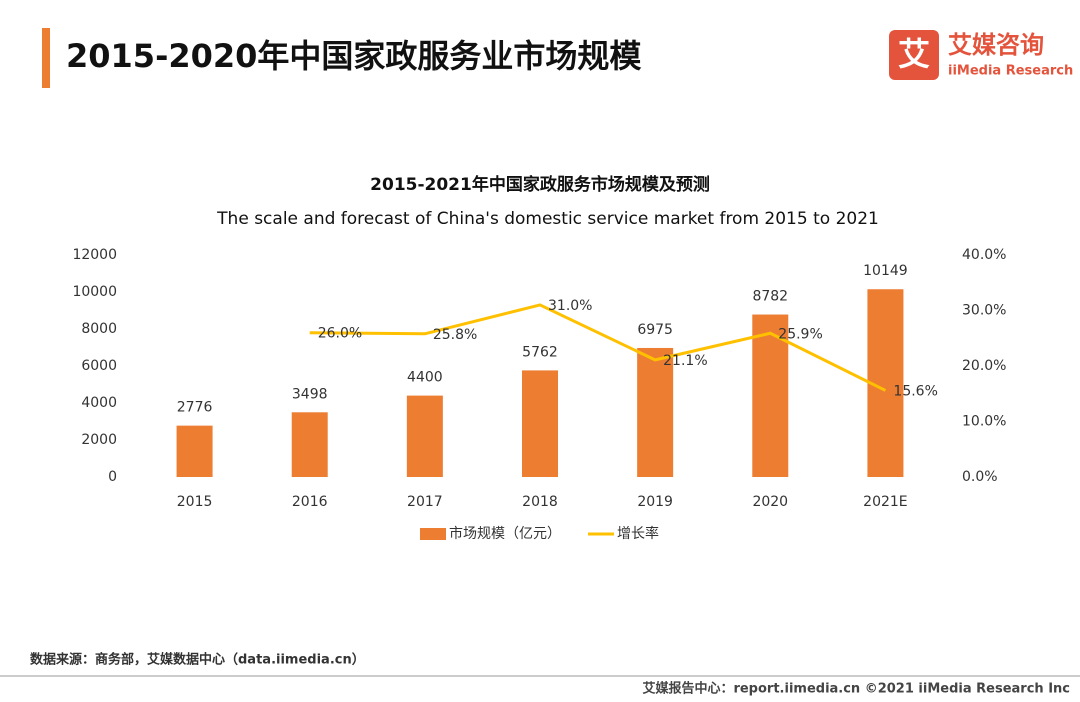 The image size is (1080, 702). I want to click on y2-tick-label: 30.0%, so click(984, 311).